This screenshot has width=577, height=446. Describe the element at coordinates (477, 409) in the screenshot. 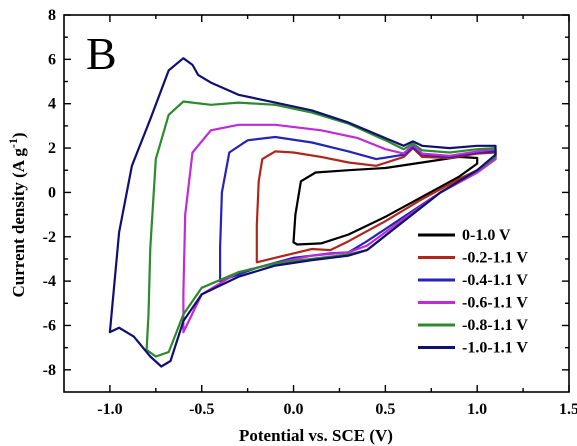

I see `x-tick-label: 1.0` at that location.